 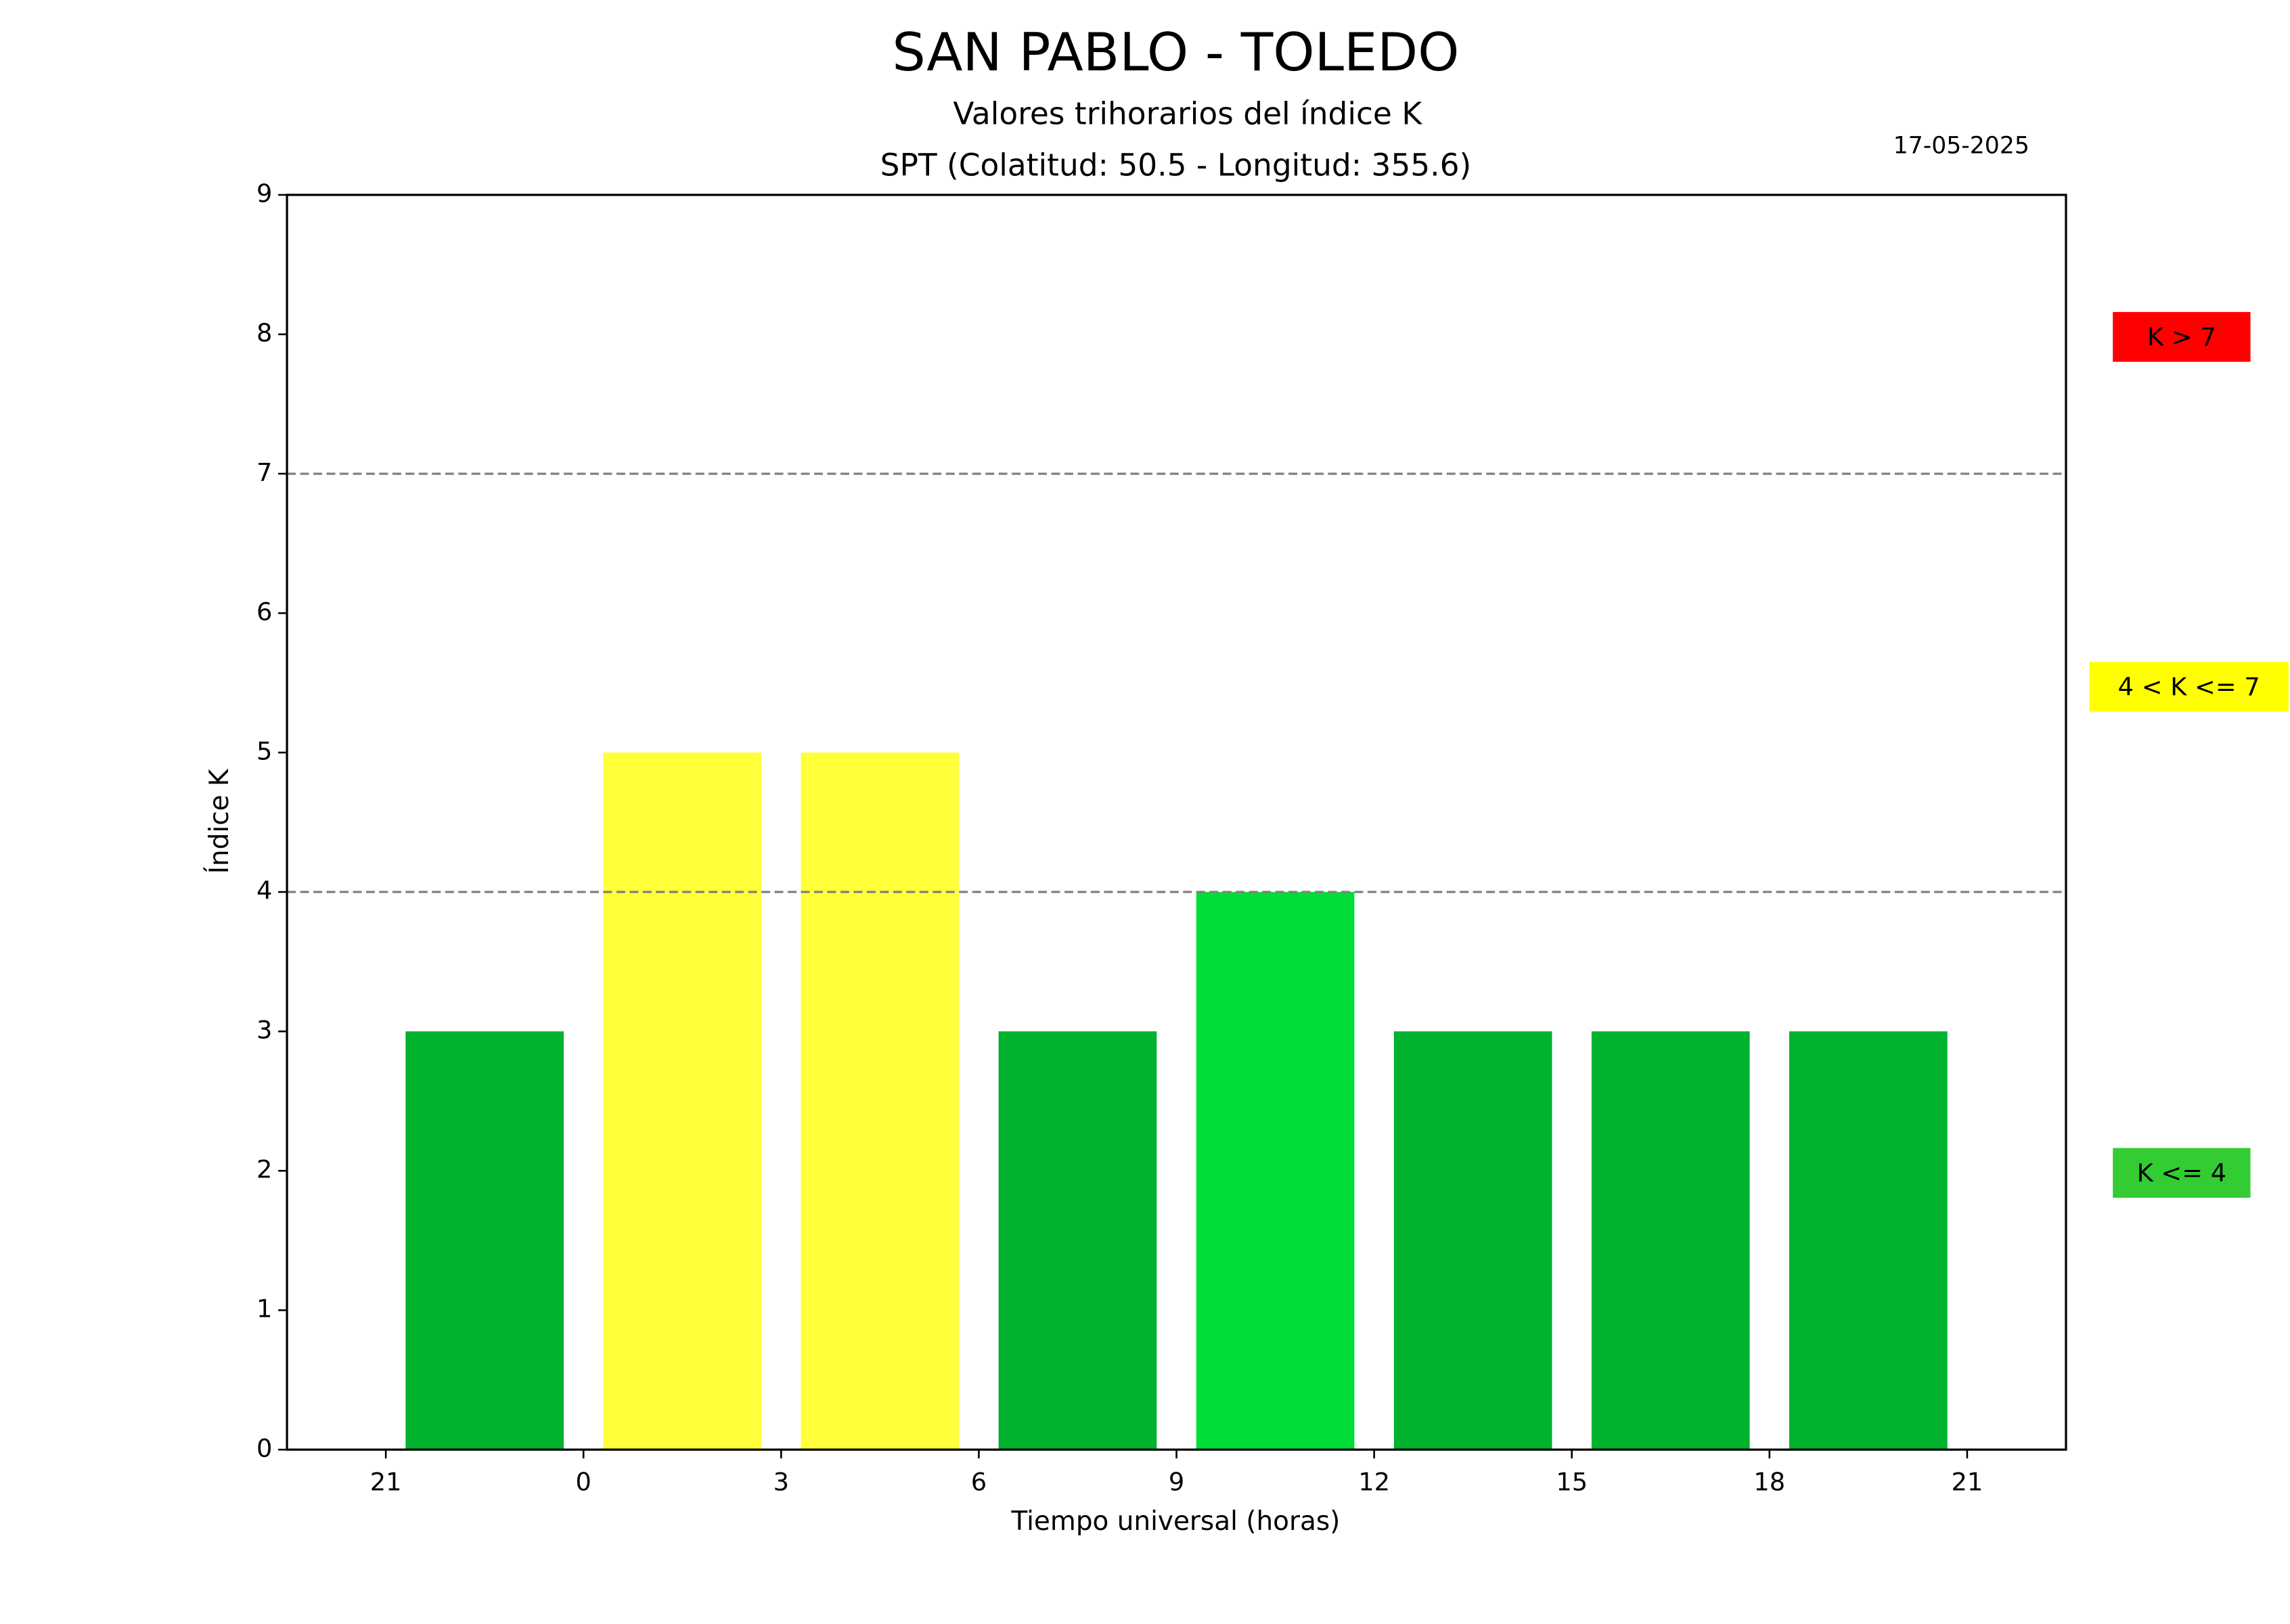 What do you see at coordinates (781, 1482) in the screenshot?
I see `x-tick-label: 3` at bounding box center [781, 1482].